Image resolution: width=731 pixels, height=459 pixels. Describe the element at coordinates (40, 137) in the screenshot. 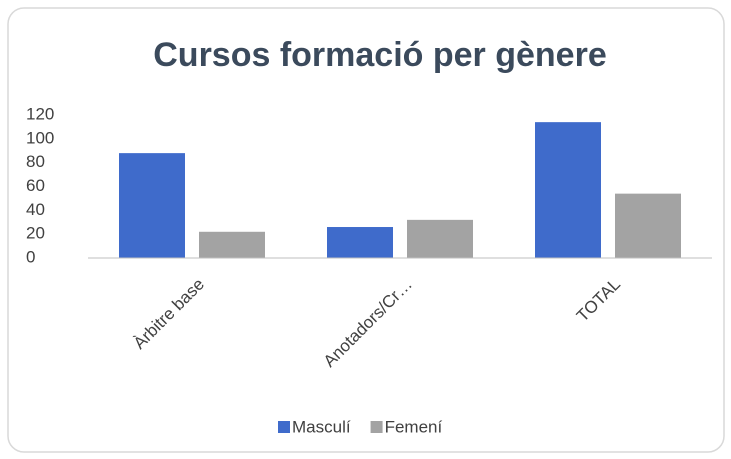

I see `y-tick-label: 100` at that location.